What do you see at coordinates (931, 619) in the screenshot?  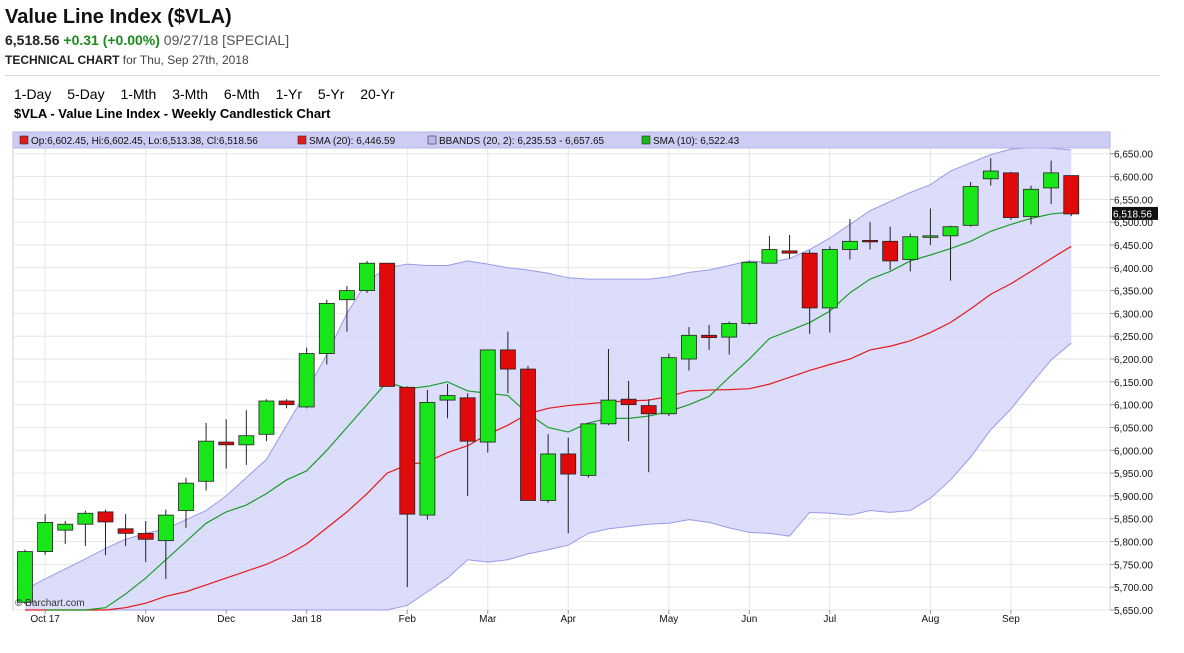 I see `x-tick-label: Aug` at bounding box center [931, 619].